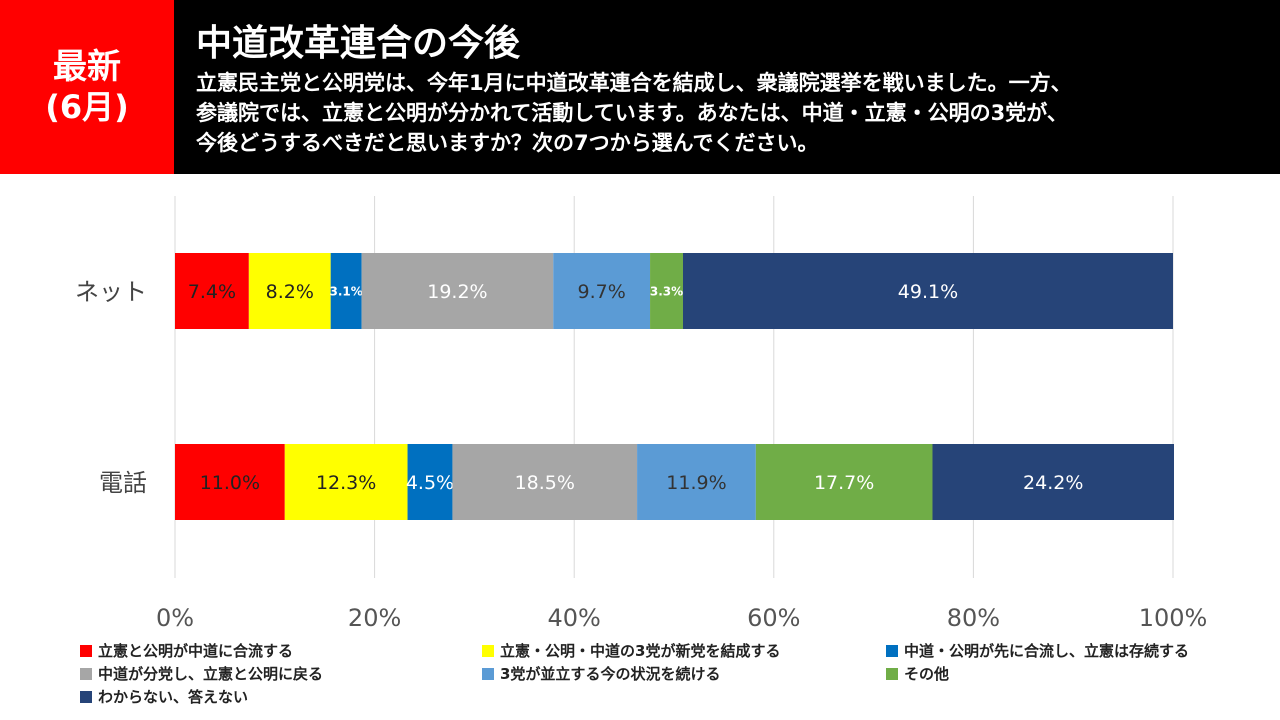 The image size is (1280, 720). I want to click on latest-badge: 最新 (6月), so click(87, 87).